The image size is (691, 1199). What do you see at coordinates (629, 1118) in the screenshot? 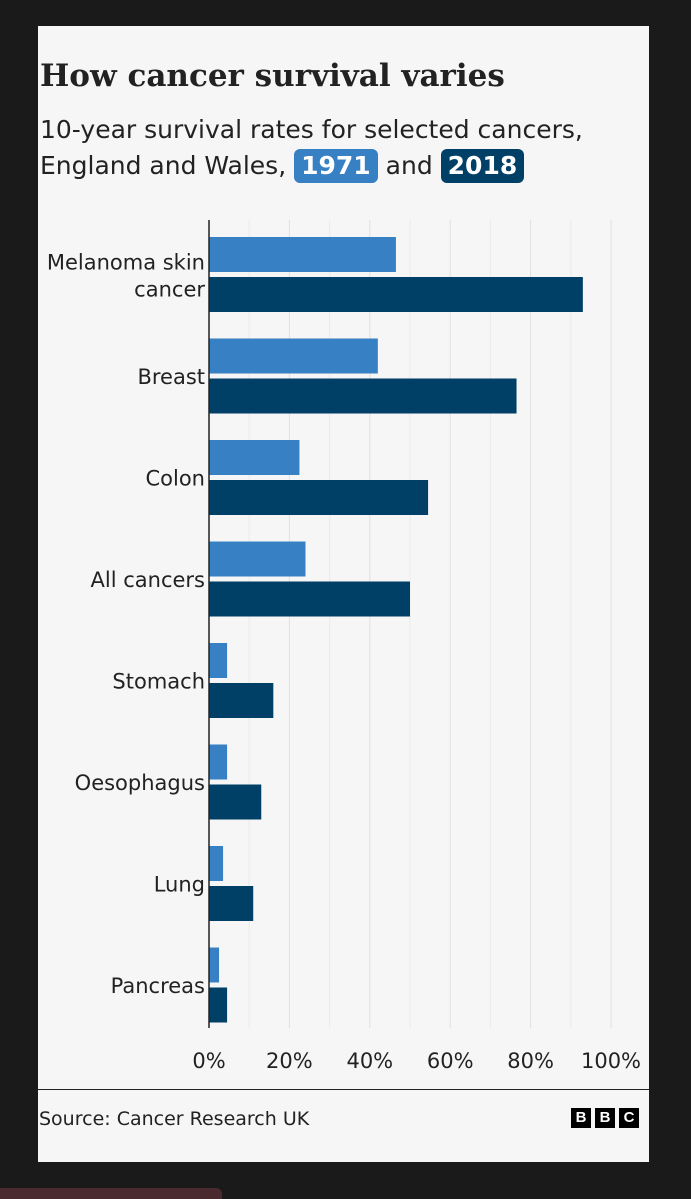
I see `bbc-logo-c: C` at bounding box center [629, 1118].